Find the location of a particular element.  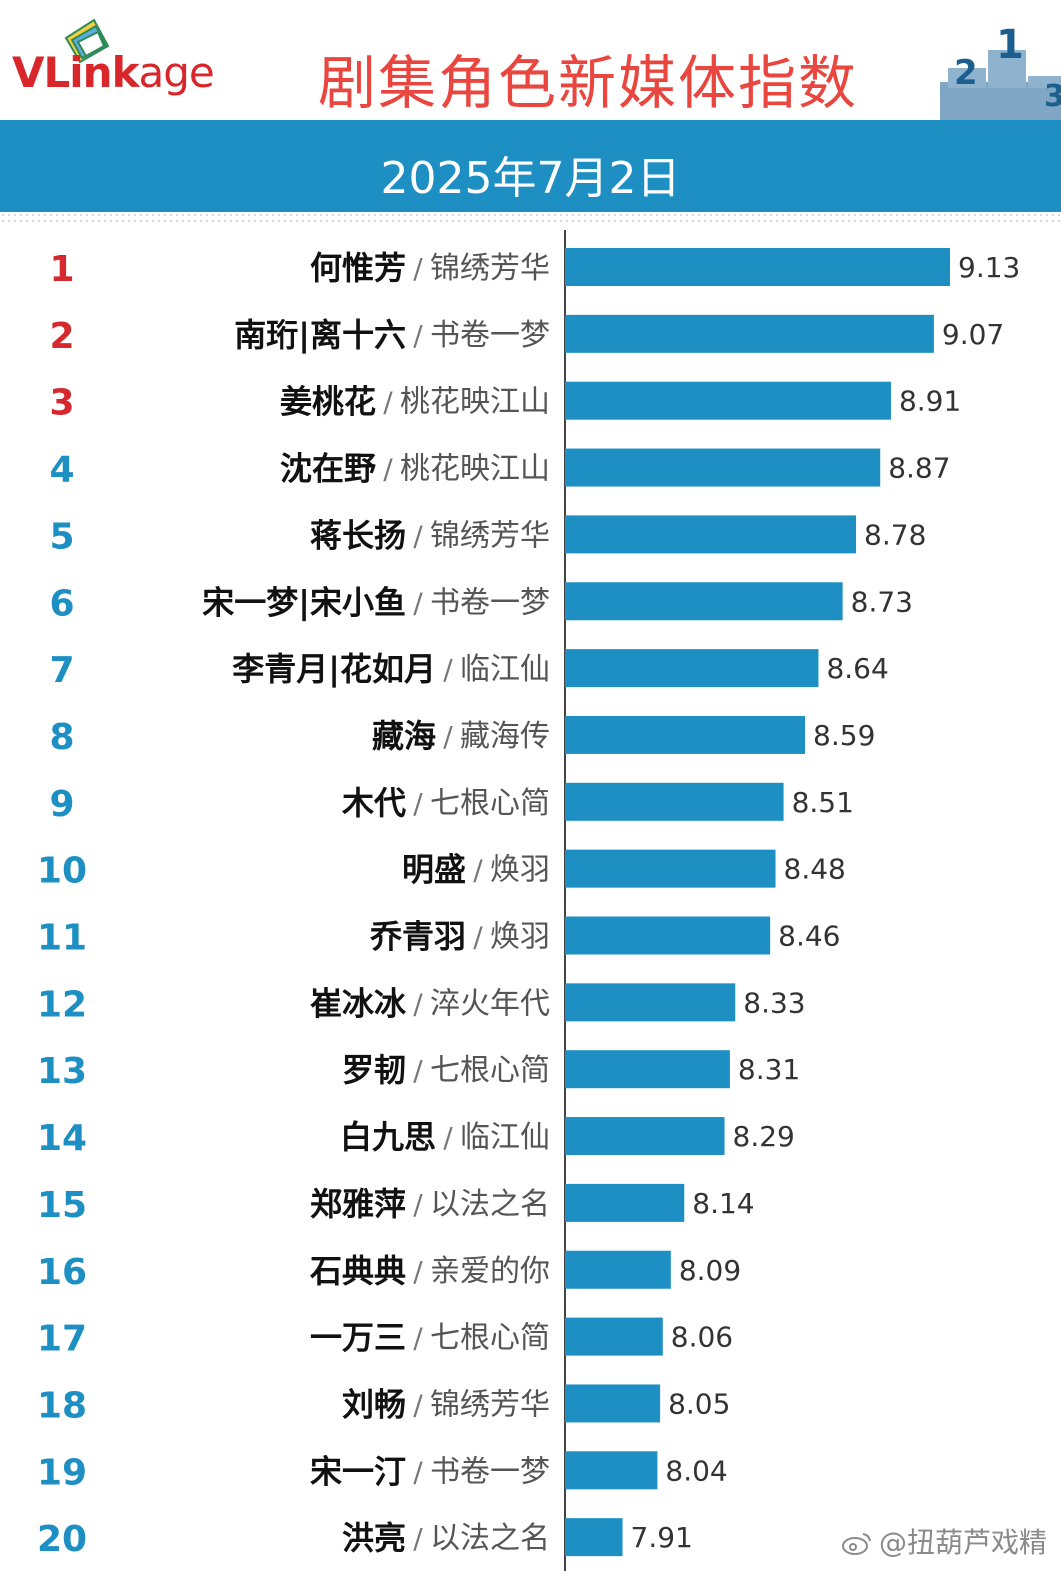

value-label: 8.48 is located at coordinates (815, 869).